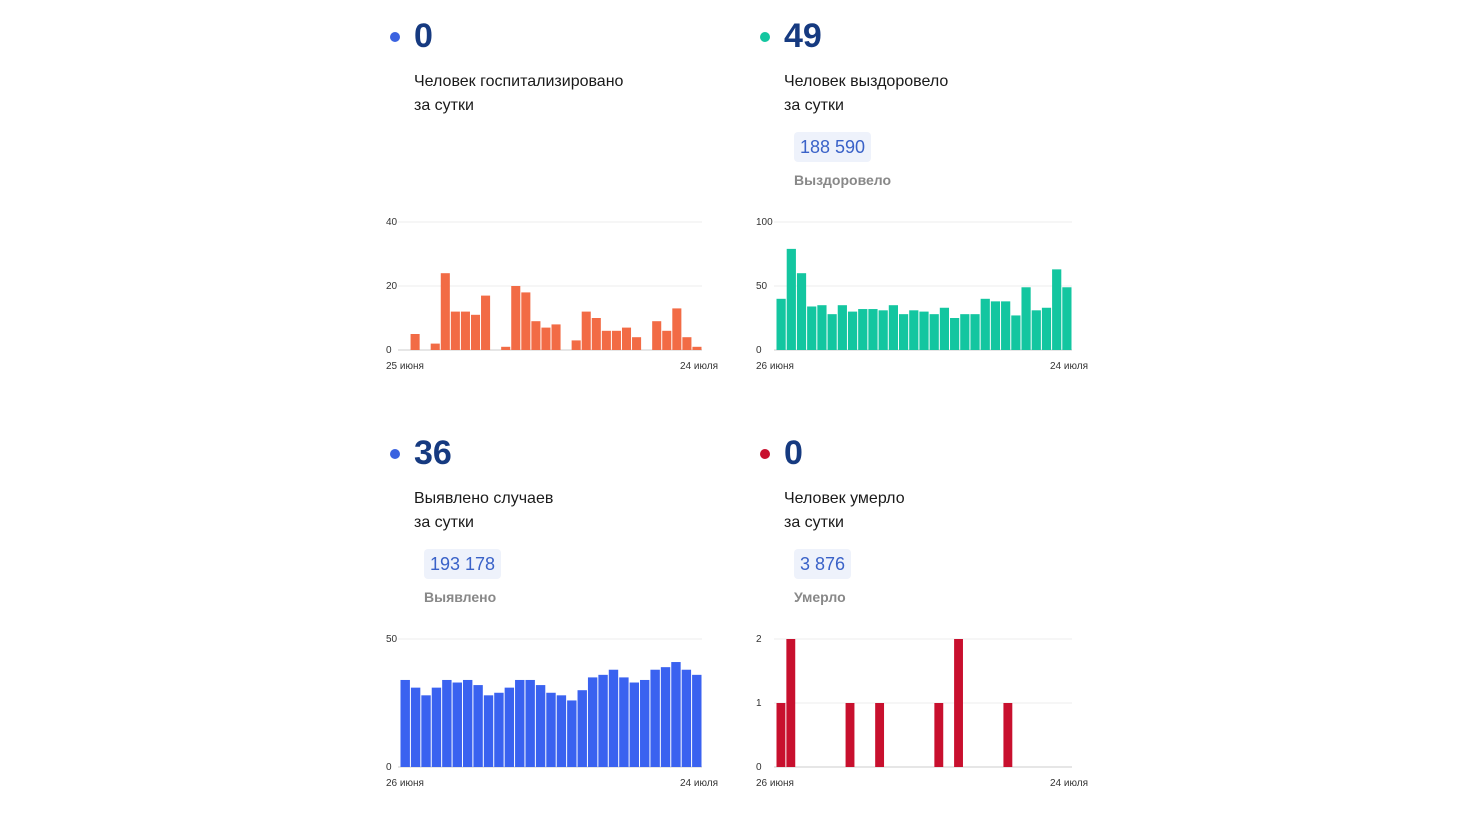 Image resolution: width=1482 pixels, height=834 pixels. Describe the element at coordinates (552, 294) in the screenshot. I see `hospitalized-bar-chart: 0 20 40 25 июня 24 июля` at that location.